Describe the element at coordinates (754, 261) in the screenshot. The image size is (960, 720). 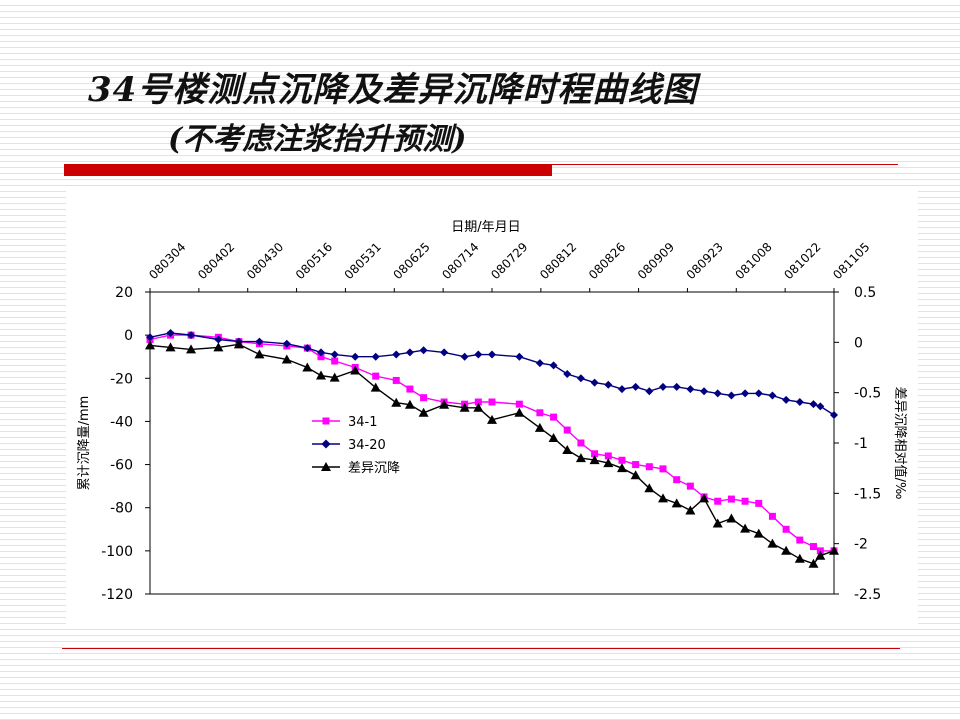
I see `x-tick-label: 081008` at that location.